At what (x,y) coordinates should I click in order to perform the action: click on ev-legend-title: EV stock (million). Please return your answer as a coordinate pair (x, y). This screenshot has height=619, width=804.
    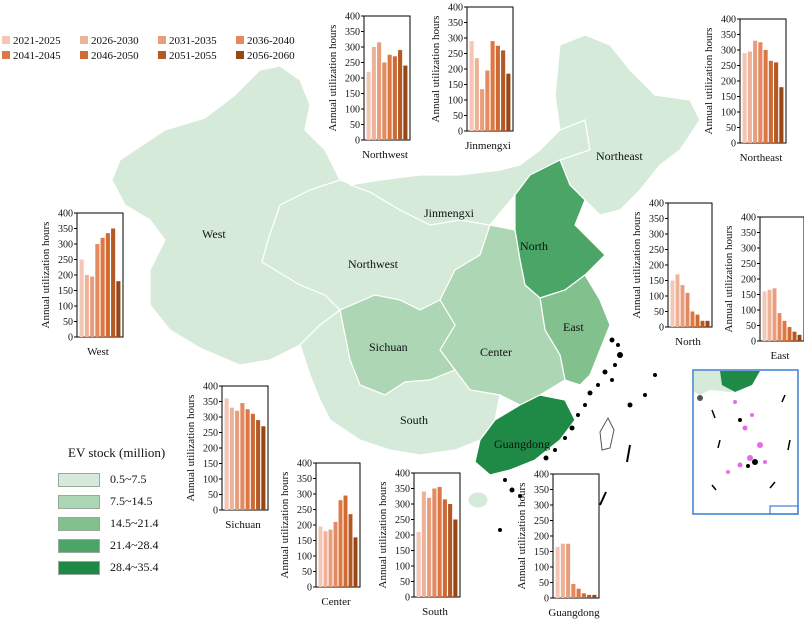
    Looking at the image, I should click on (117, 452).